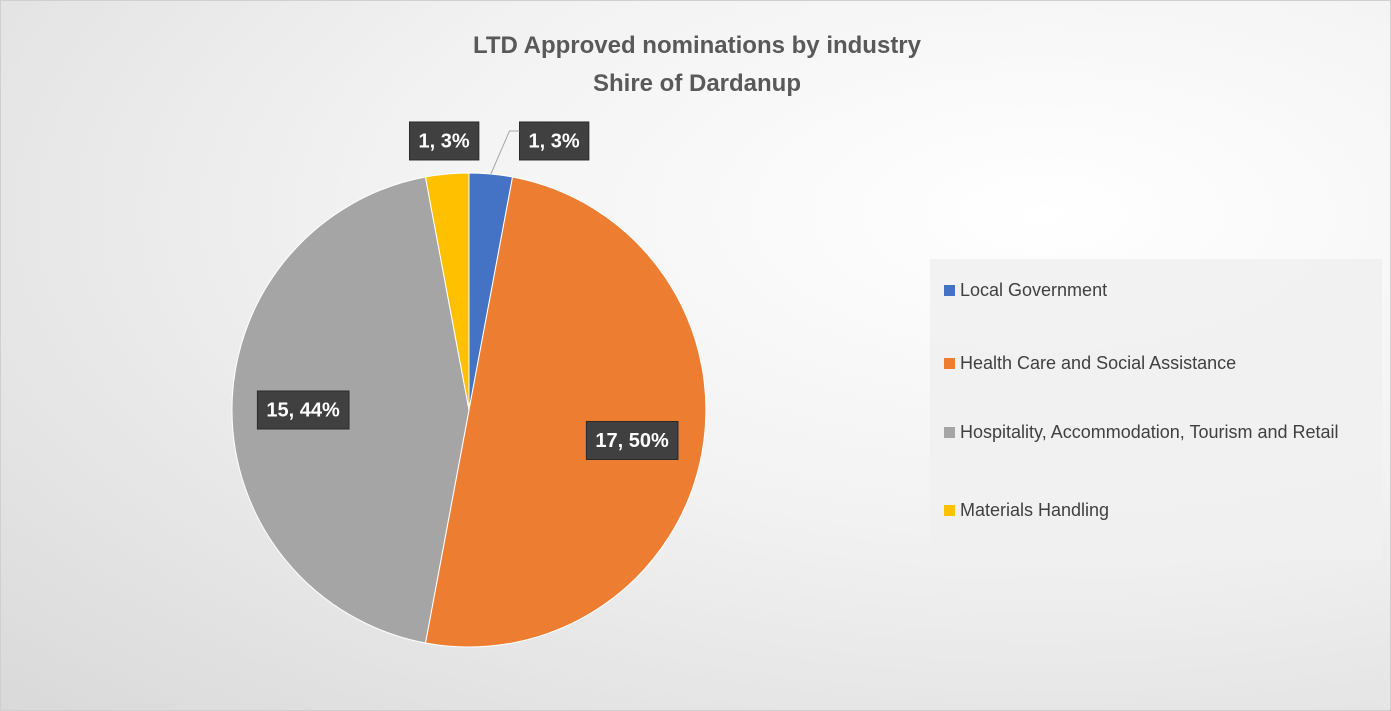  I want to click on chart-subtitle: Shire of Dardanup, so click(697, 83).